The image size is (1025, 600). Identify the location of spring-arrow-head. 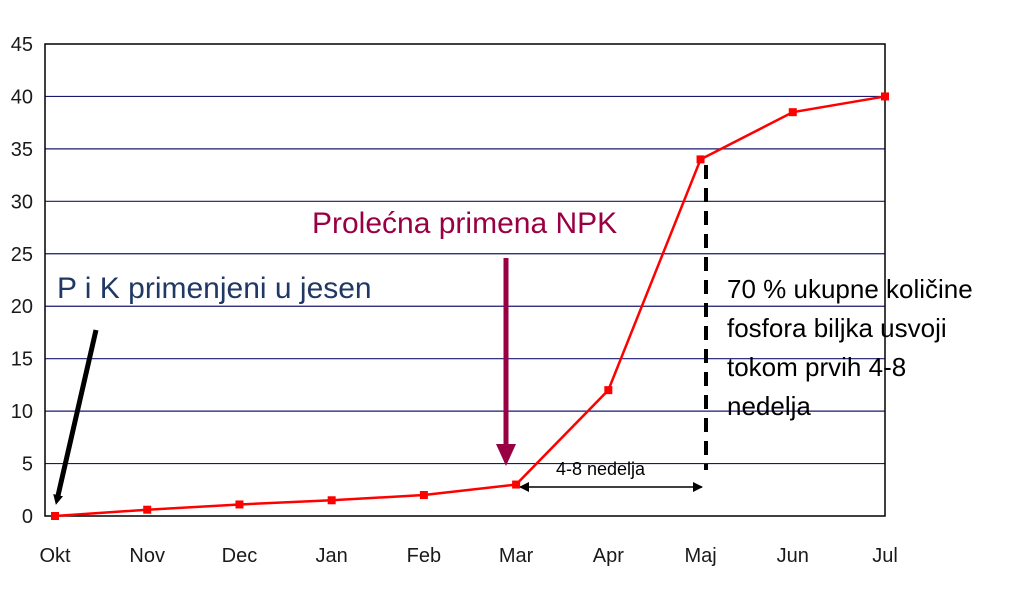
(506, 455).